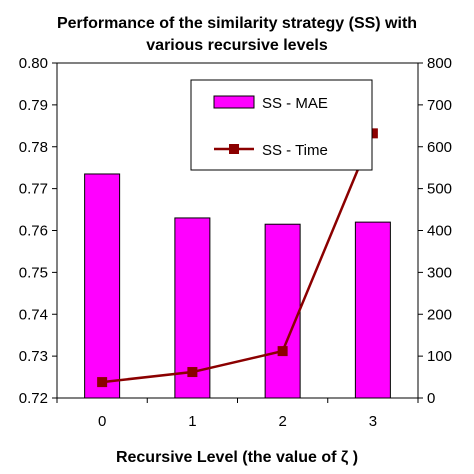 The height and width of the screenshot is (474, 474). I want to click on left-tick-label: 0.73, so click(33, 356).